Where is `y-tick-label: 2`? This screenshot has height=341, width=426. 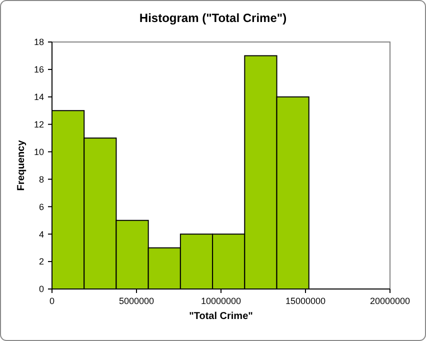 y-tick-label: 2 is located at coordinates (41, 261).